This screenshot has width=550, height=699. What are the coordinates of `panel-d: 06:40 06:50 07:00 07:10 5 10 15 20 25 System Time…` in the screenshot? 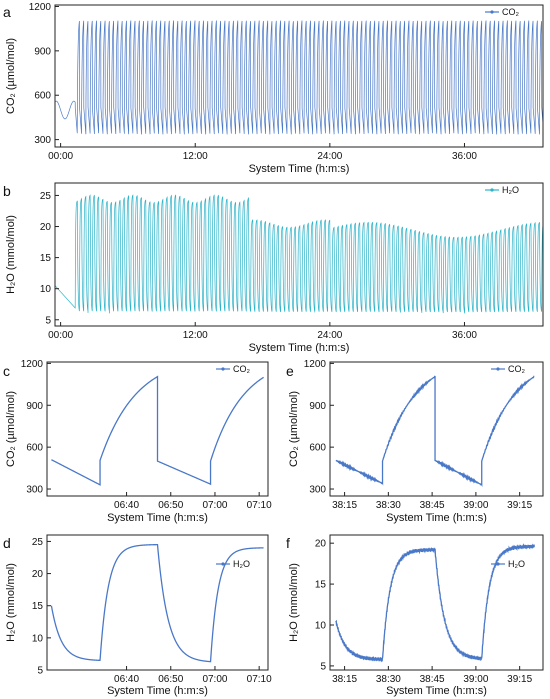 It's located at (137, 615).